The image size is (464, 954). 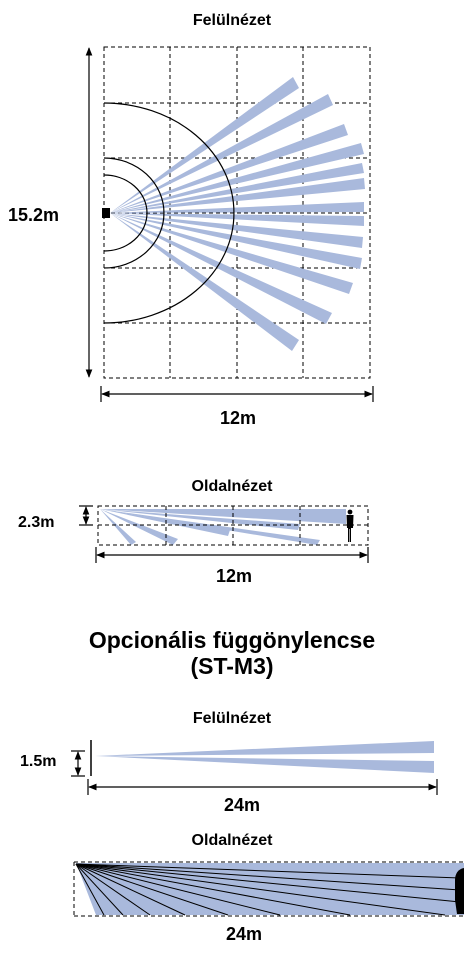 What do you see at coordinates (237, 394) in the screenshot?
I see `top-view-width-dimension` at bounding box center [237, 394].